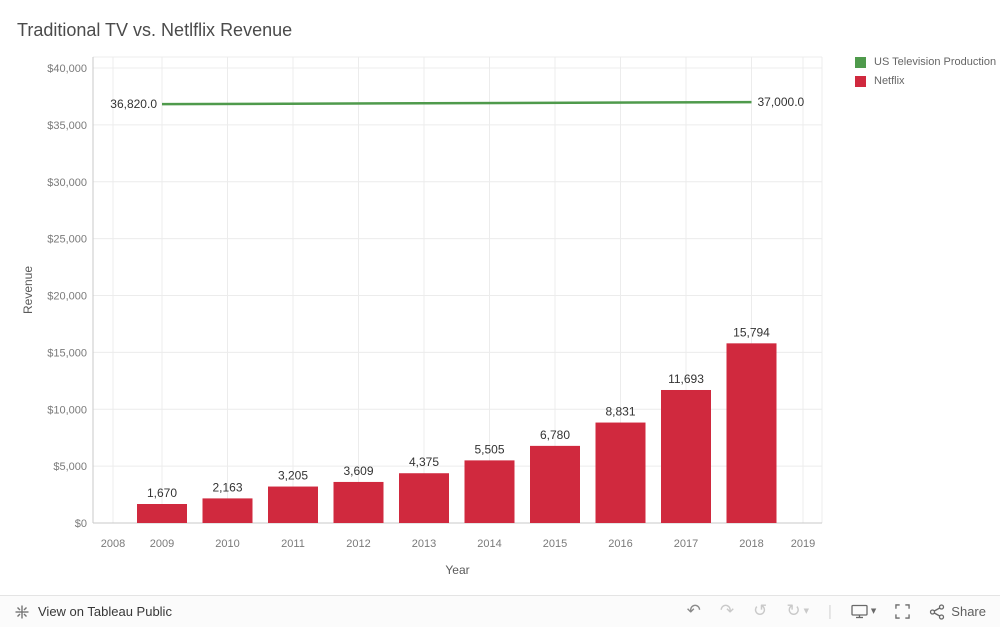  What do you see at coordinates (227, 510) in the screenshot?
I see `bar-2010` at bounding box center [227, 510].